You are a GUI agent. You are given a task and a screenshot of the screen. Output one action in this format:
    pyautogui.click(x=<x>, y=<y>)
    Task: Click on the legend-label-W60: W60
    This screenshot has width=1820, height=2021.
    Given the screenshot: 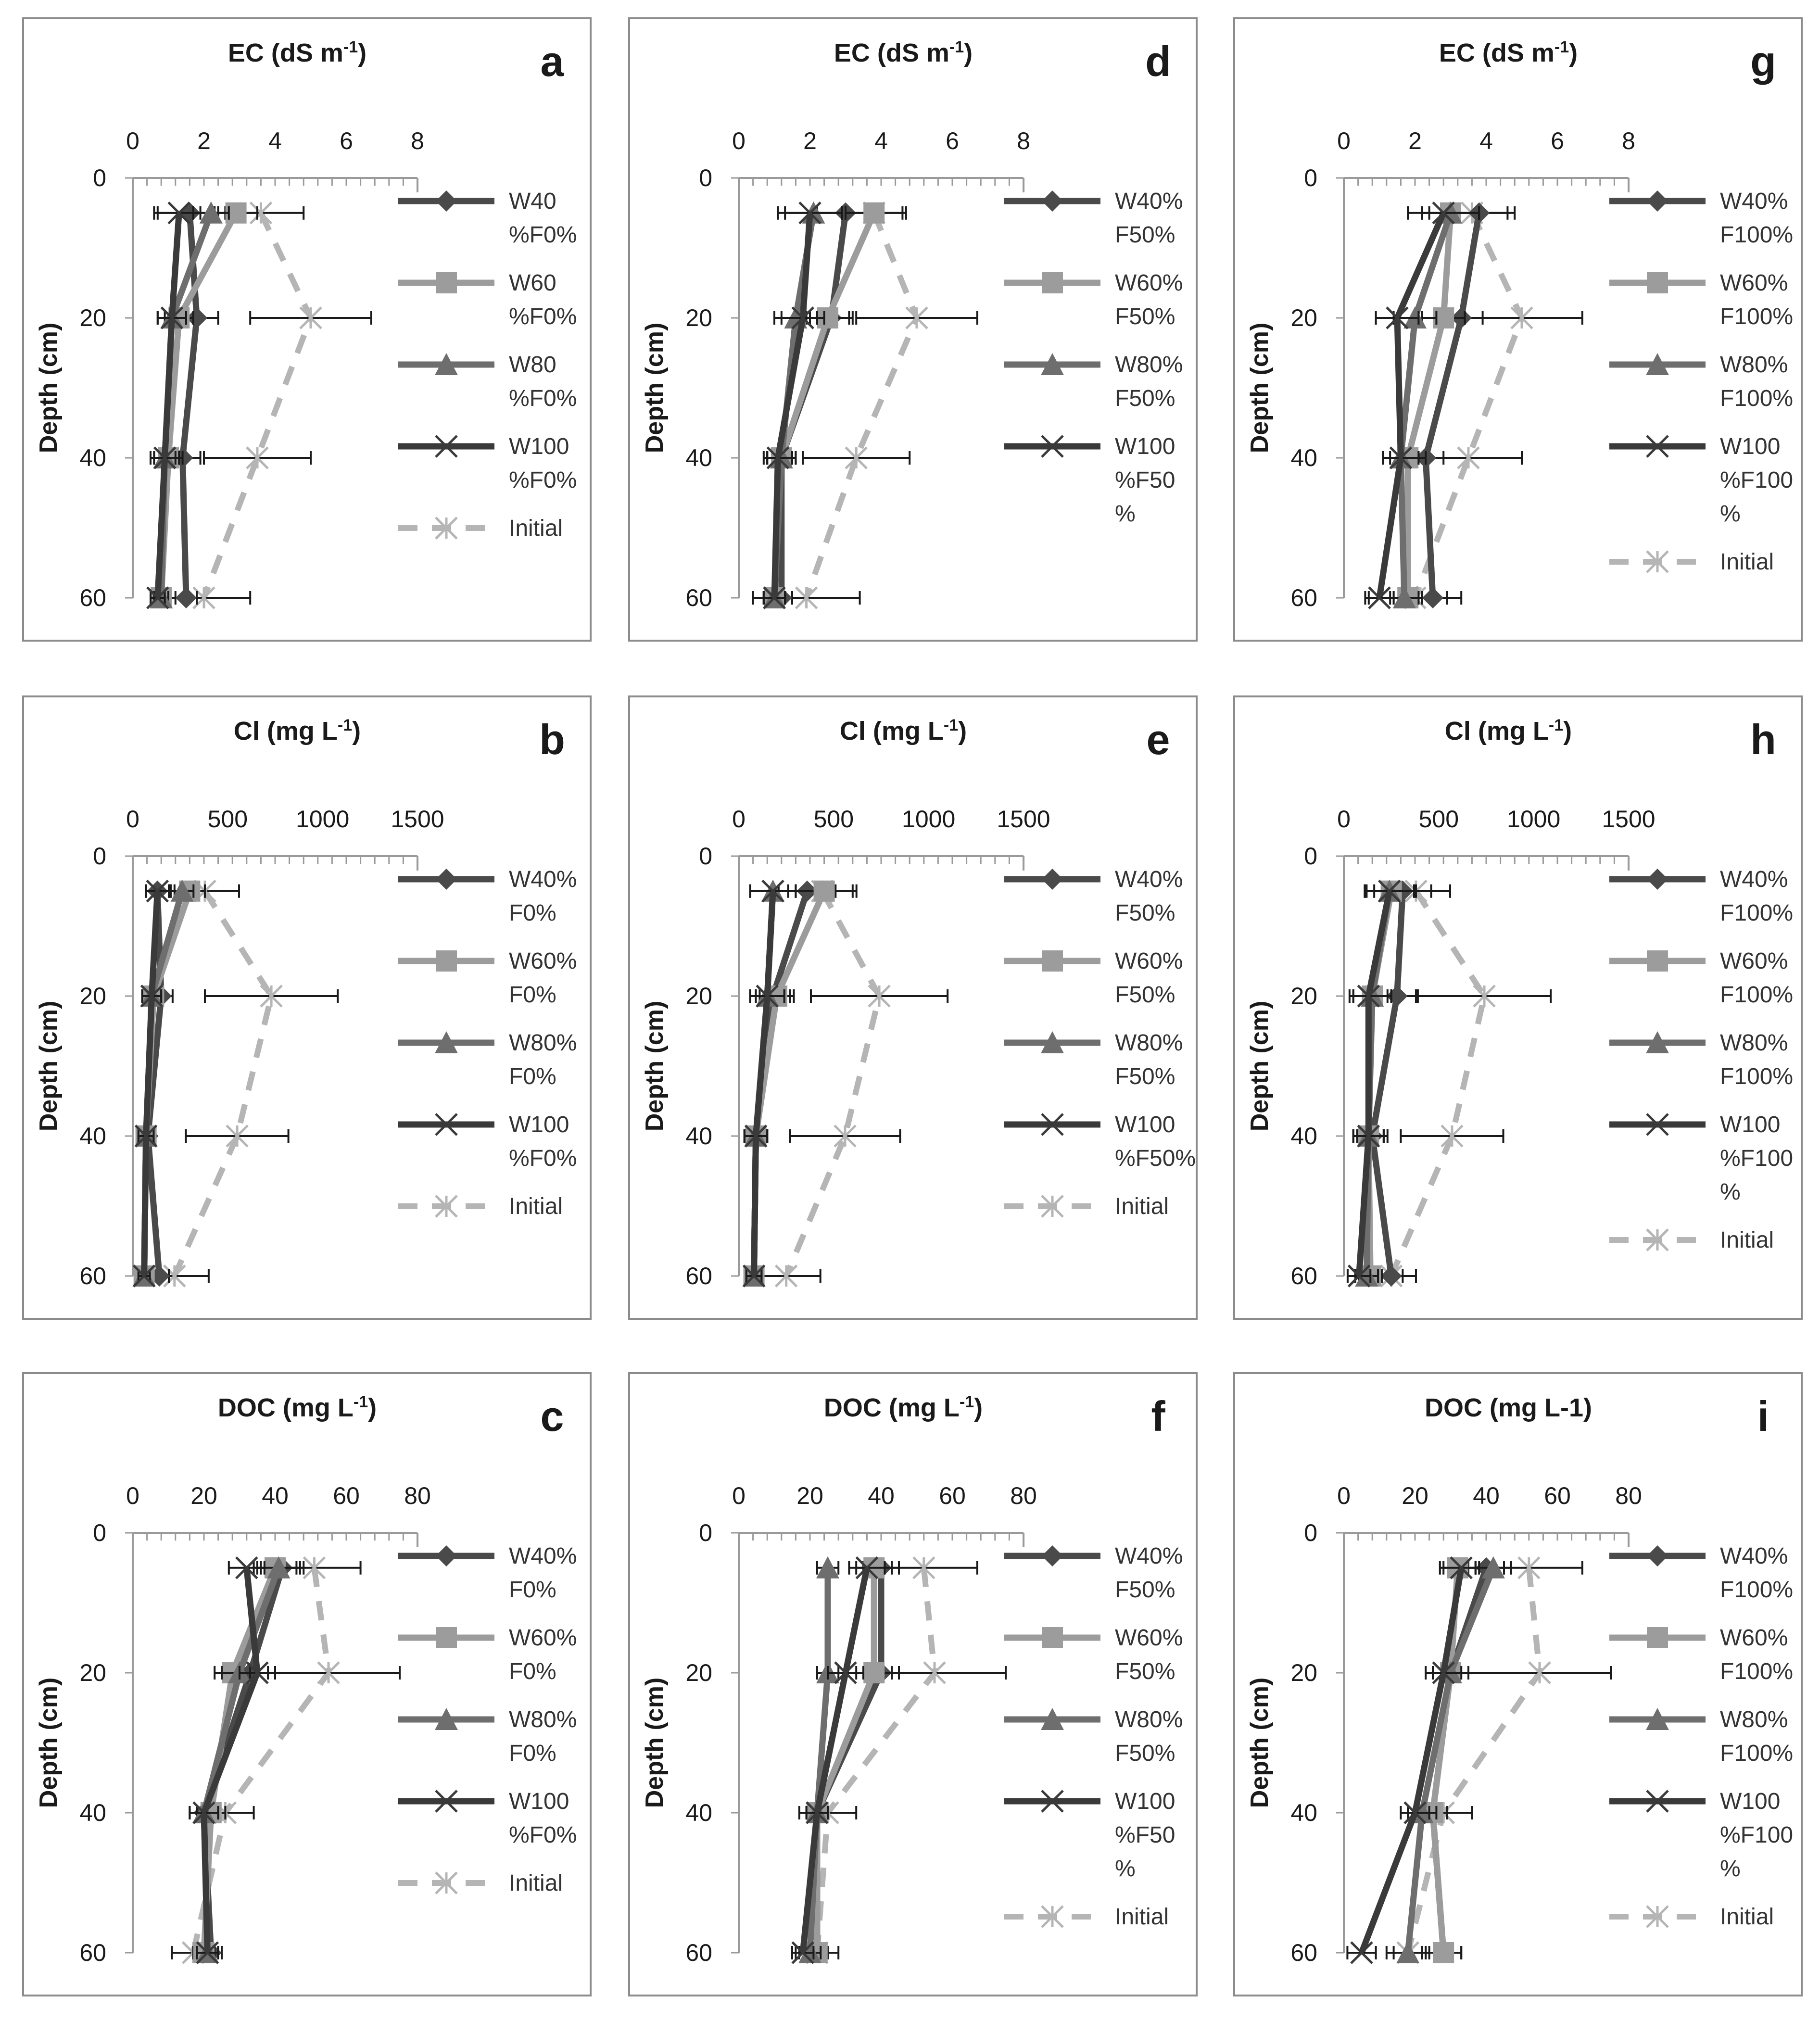 What is the action you would take?
    pyautogui.click(x=533, y=283)
    